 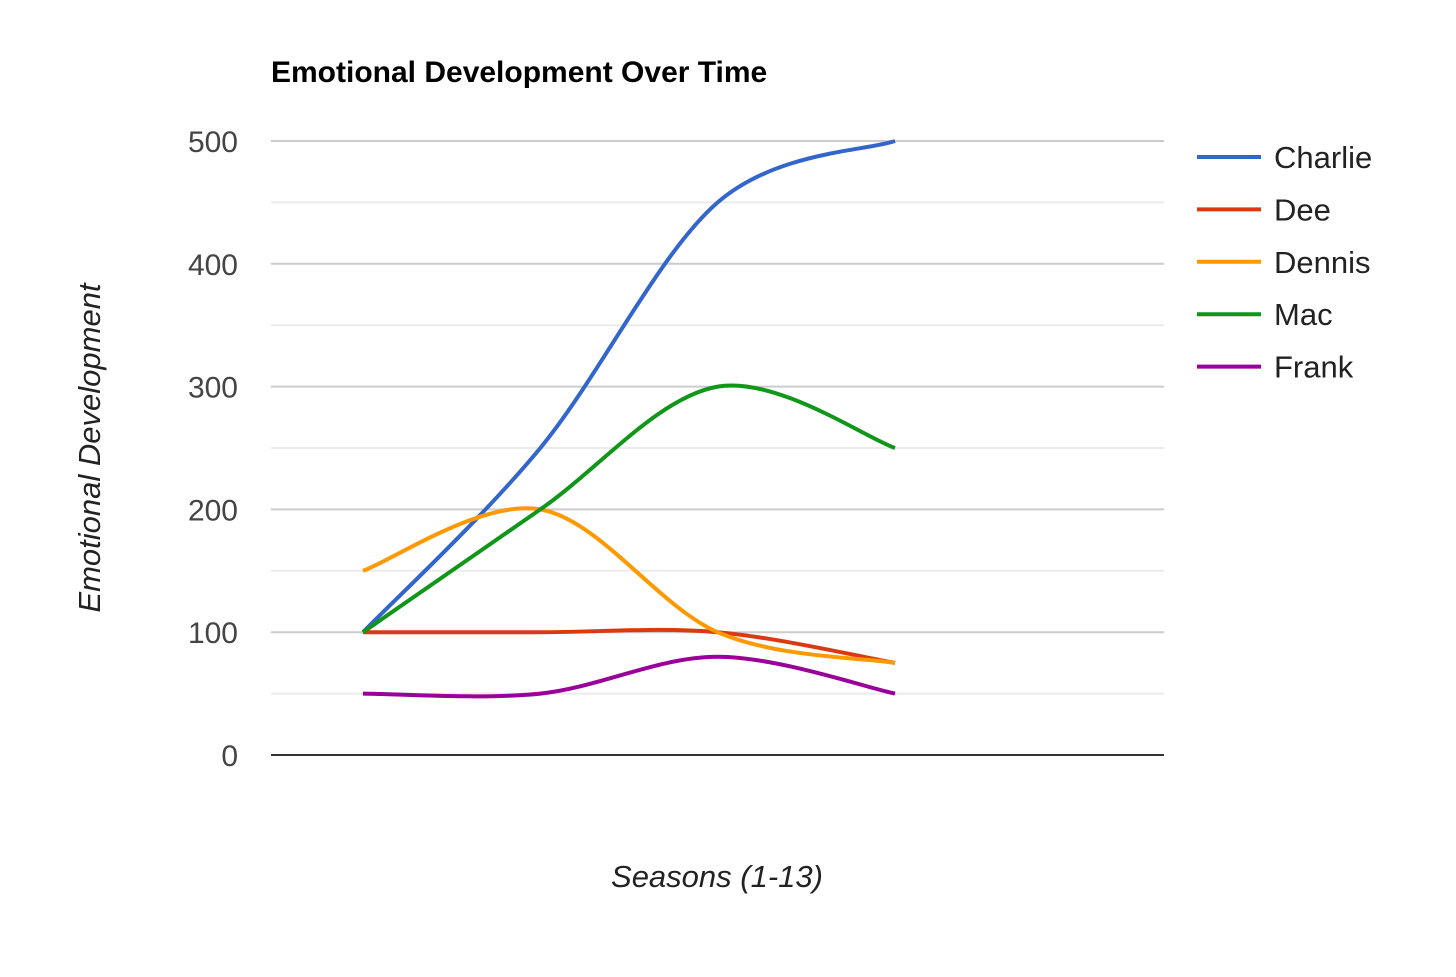 What do you see at coordinates (229, 756) in the screenshot?
I see `y-tick-label-0: 0` at bounding box center [229, 756].